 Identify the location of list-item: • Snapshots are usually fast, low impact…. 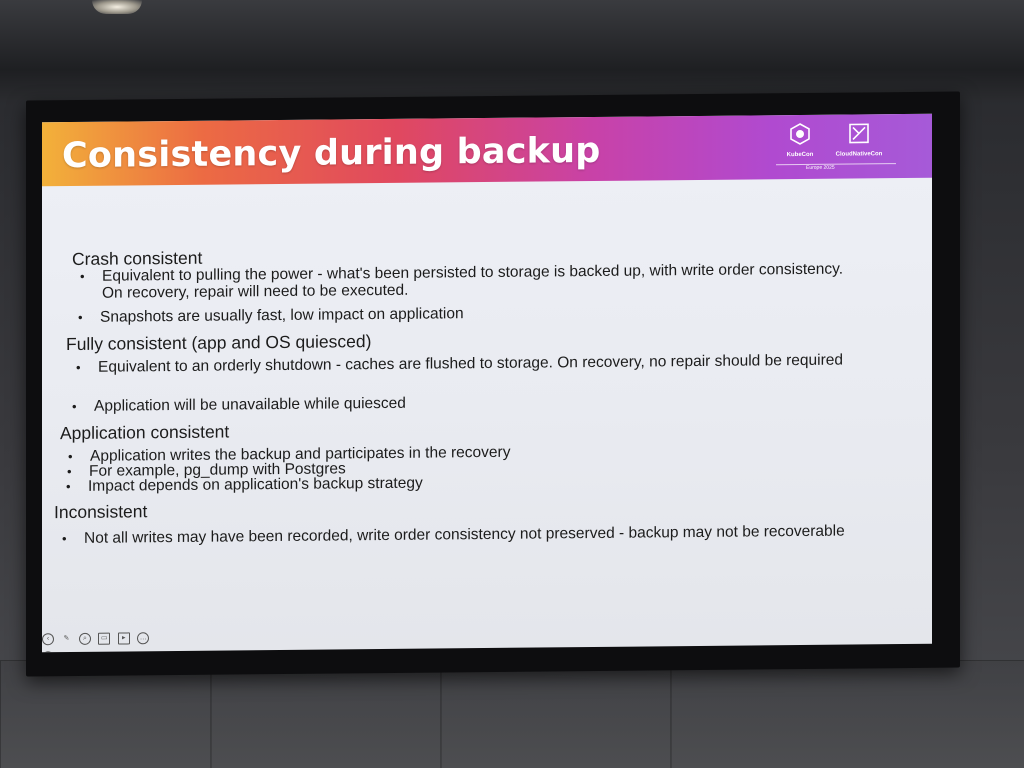
(469, 313).